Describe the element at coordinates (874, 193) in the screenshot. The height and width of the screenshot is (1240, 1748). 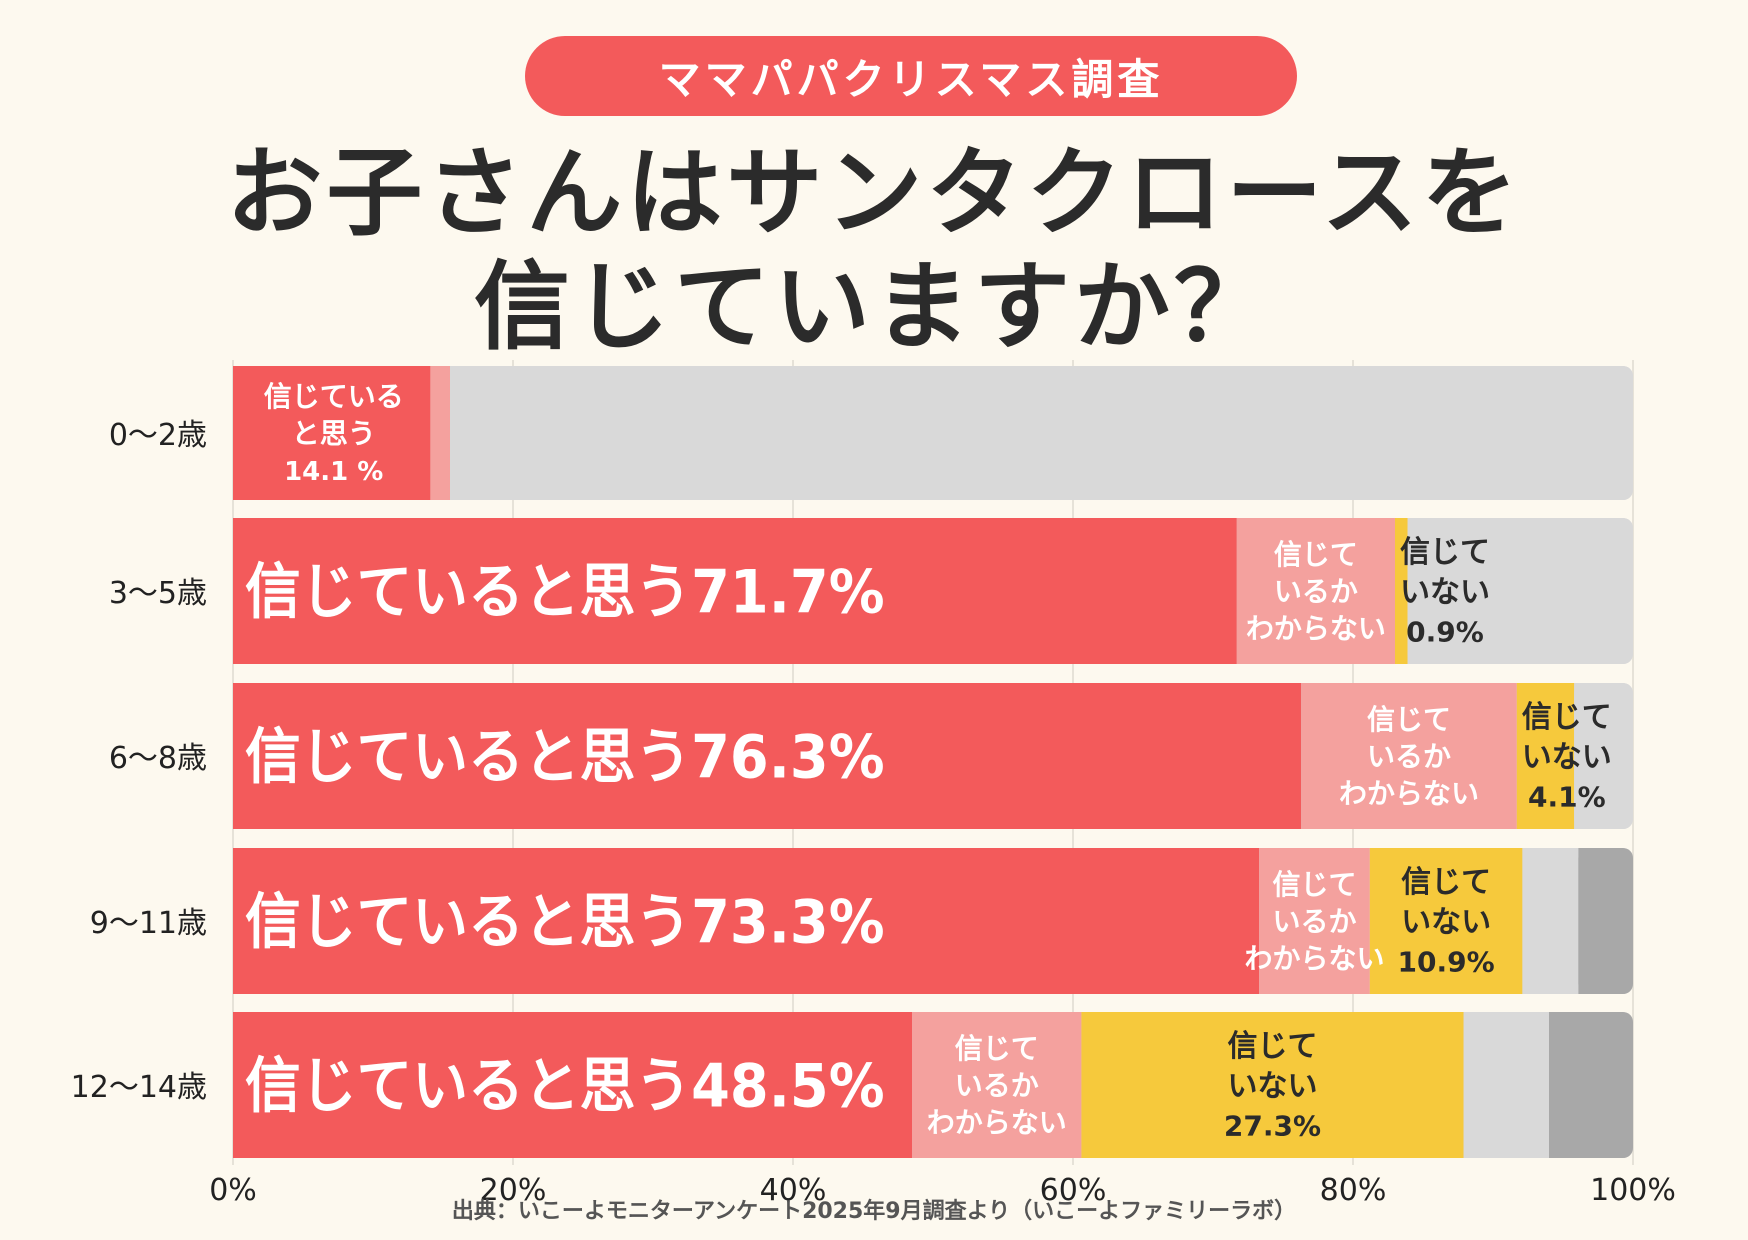
I see `page-title-line-1: お子さんはサンタクロースを` at that location.